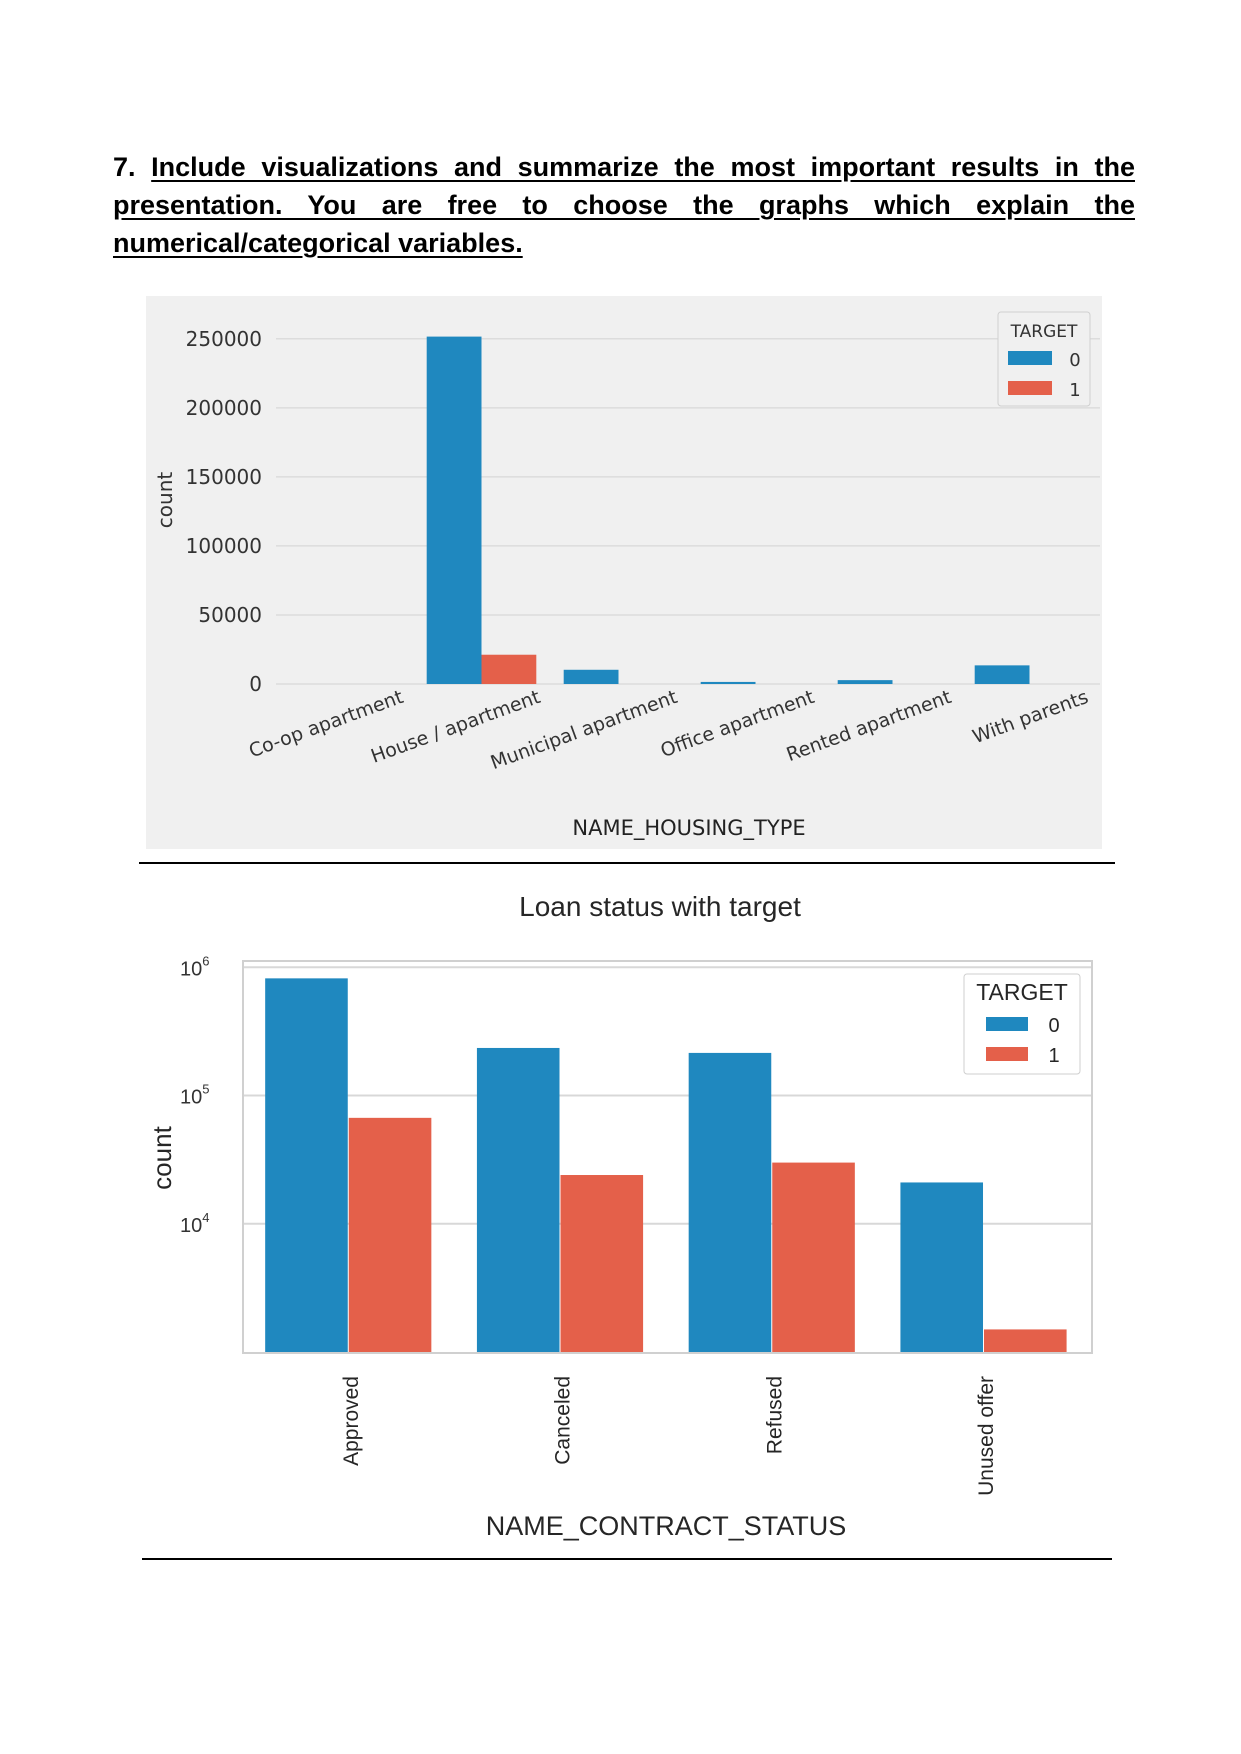 The height and width of the screenshot is (1754, 1241). I want to click on chart1-legend-title: TARGET, so click(1044, 332).